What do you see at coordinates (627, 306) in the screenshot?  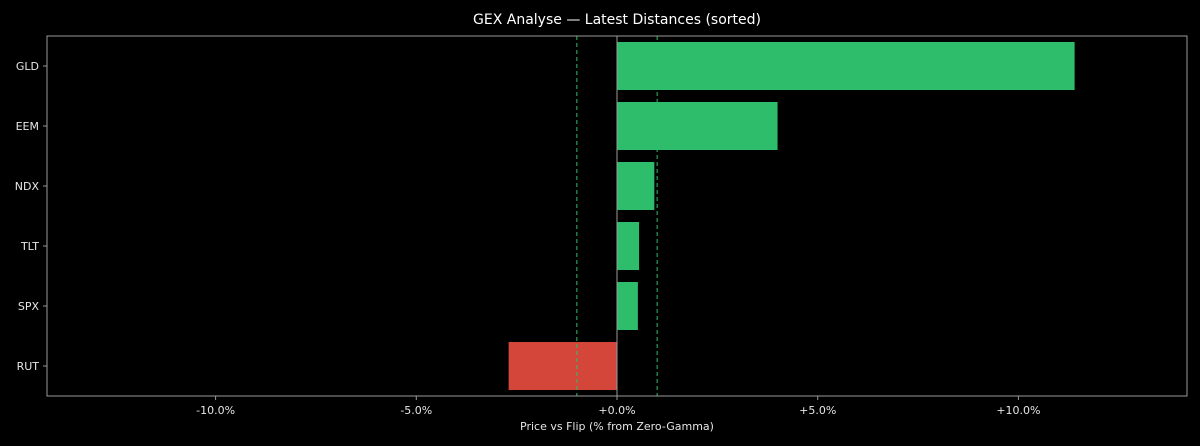 I see `bar-spx` at bounding box center [627, 306].